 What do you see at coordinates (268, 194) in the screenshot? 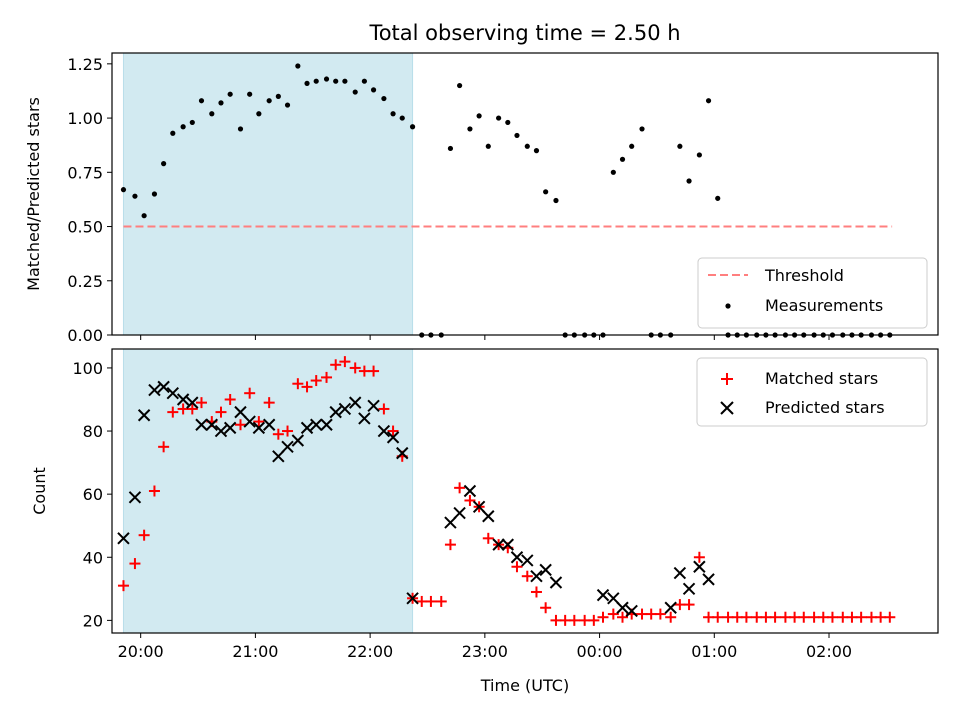
I see `top-shaded-span` at bounding box center [268, 194].